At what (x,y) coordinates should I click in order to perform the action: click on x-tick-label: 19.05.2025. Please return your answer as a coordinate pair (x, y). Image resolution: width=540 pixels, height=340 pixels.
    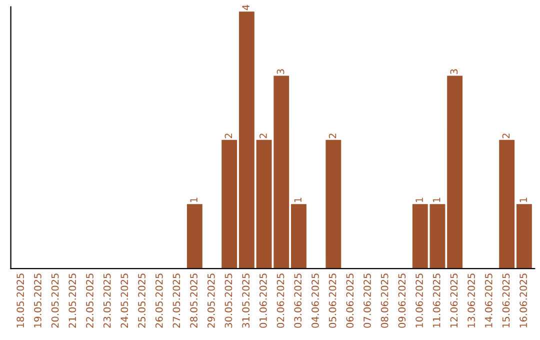
    Looking at the image, I should click on (38, 301).